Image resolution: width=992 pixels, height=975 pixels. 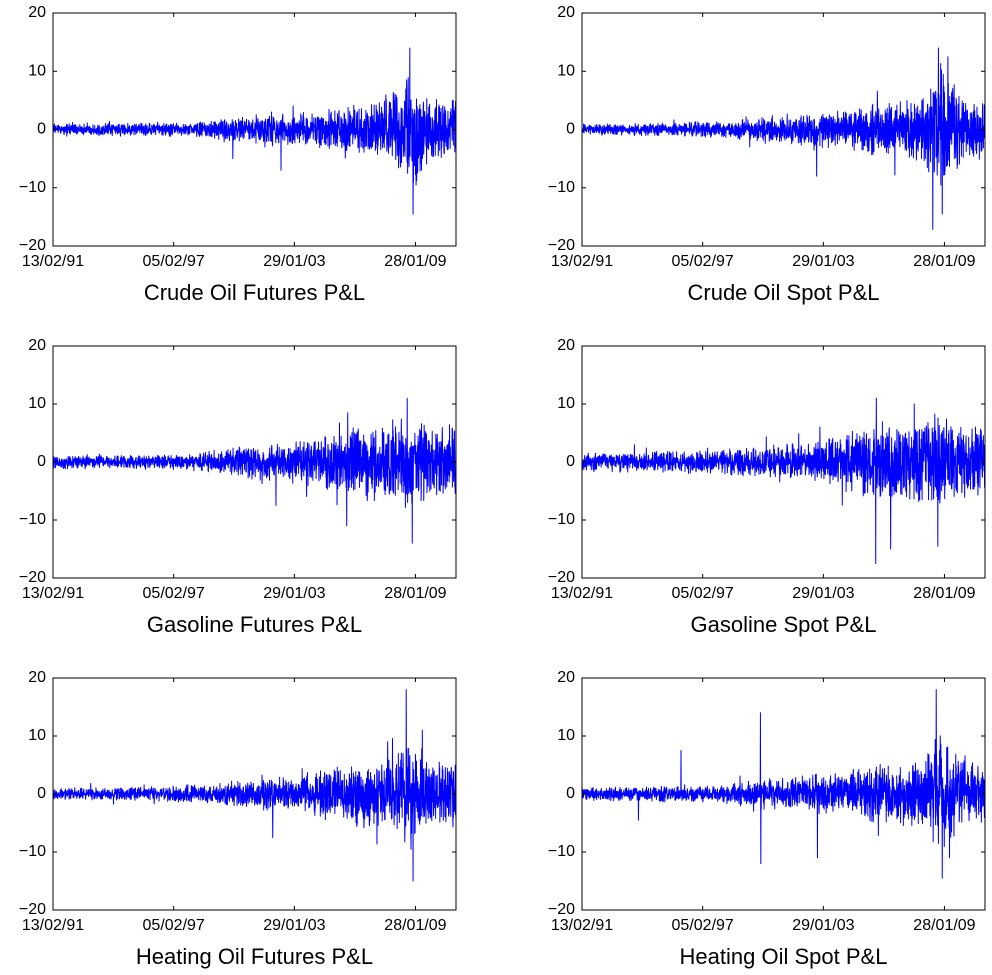 I want to click on panel-title: Heating Oil Futures P&L, so click(x=254, y=956).